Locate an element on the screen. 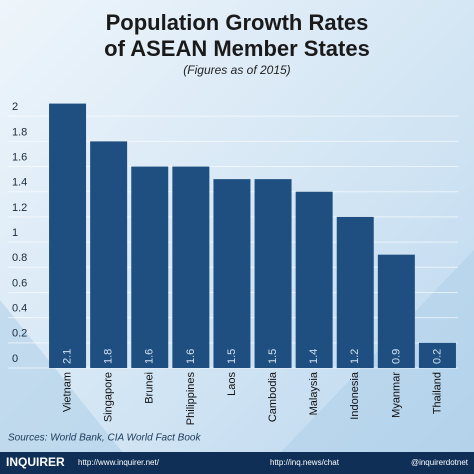  x-tick-label: Malaysia is located at coordinates (314, 393).